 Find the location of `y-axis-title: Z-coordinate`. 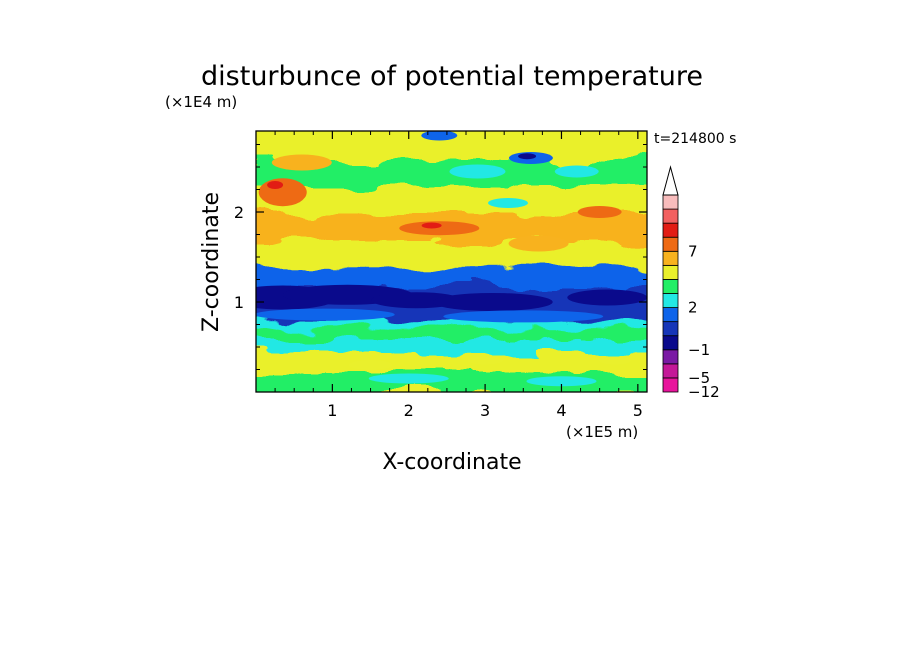

y-axis-title: Z-coordinate is located at coordinates (211, 262).